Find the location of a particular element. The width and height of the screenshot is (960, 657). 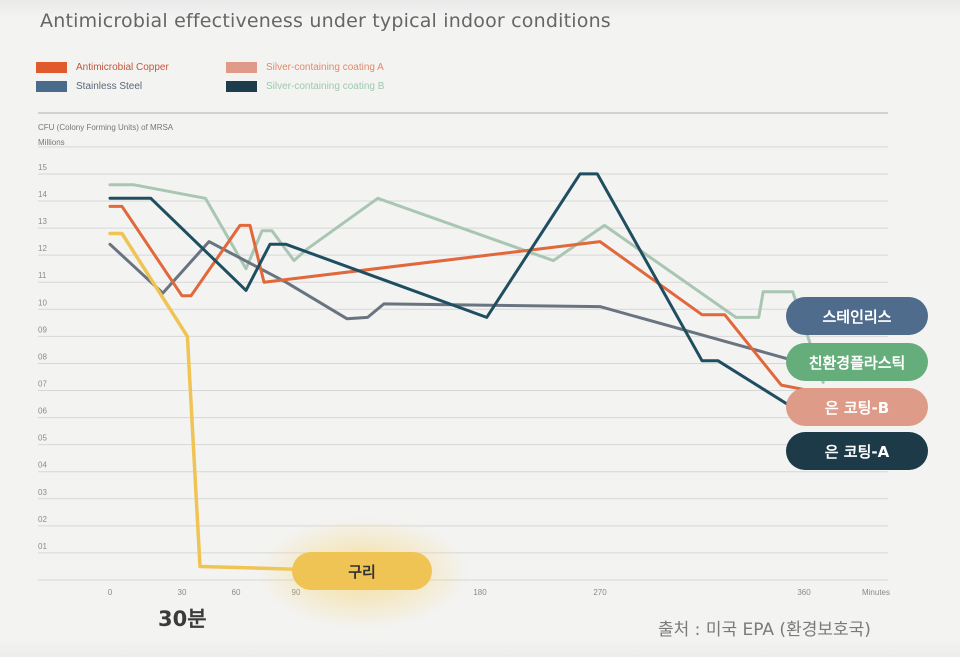

legend-swatch-coating-a is located at coordinates (241, 67).